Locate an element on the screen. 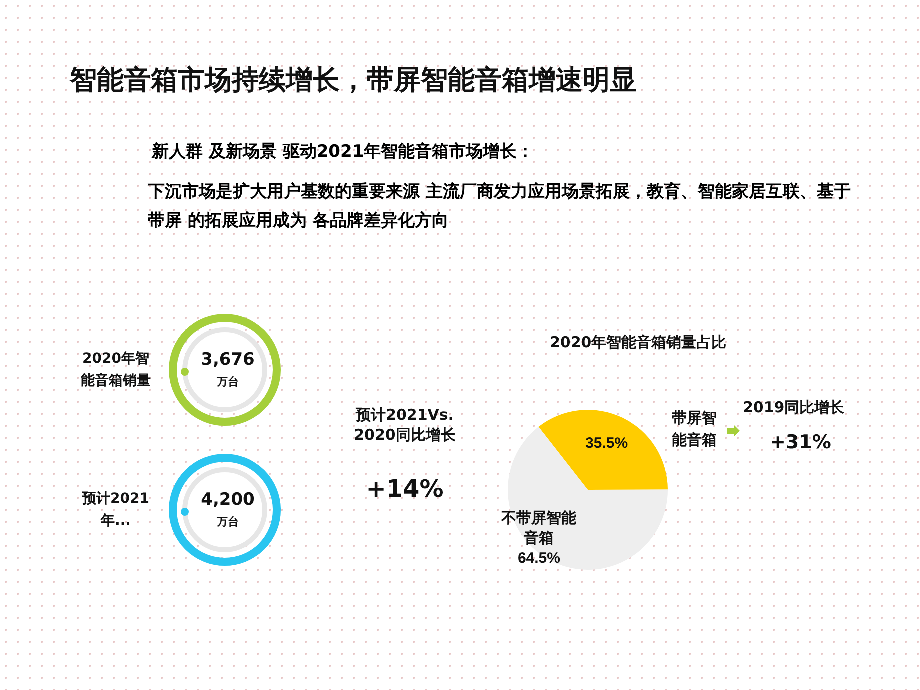 Image resolution: width=920 pixels, height=690 pixels. text: 2019同比增长 is located at coordinates (794, 407).